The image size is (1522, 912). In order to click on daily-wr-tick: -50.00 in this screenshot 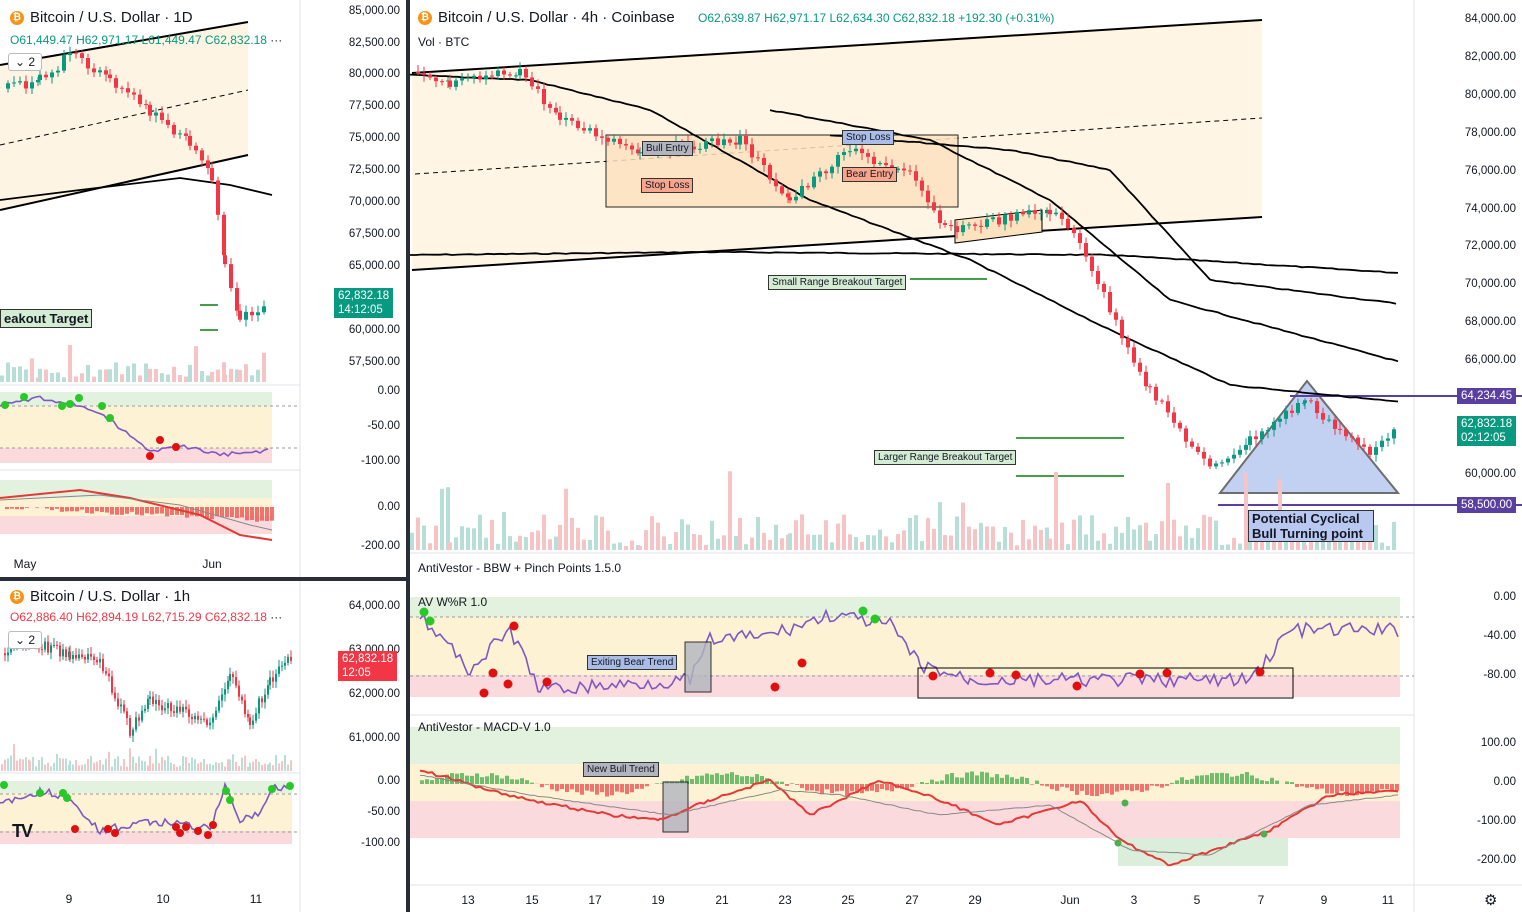, I will do `click(383, 426)`.